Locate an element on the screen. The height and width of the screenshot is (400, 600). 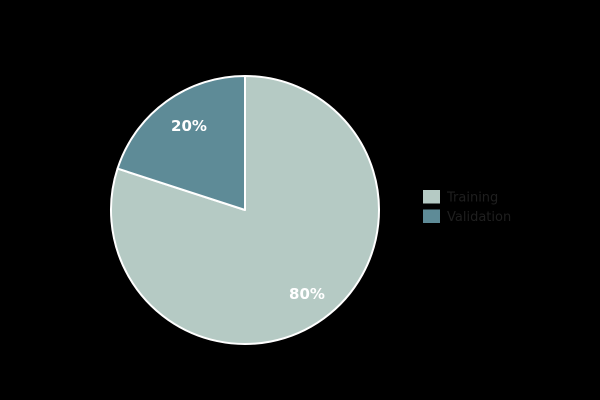
legend-swatch-validation is located at coordinates (431, 216).